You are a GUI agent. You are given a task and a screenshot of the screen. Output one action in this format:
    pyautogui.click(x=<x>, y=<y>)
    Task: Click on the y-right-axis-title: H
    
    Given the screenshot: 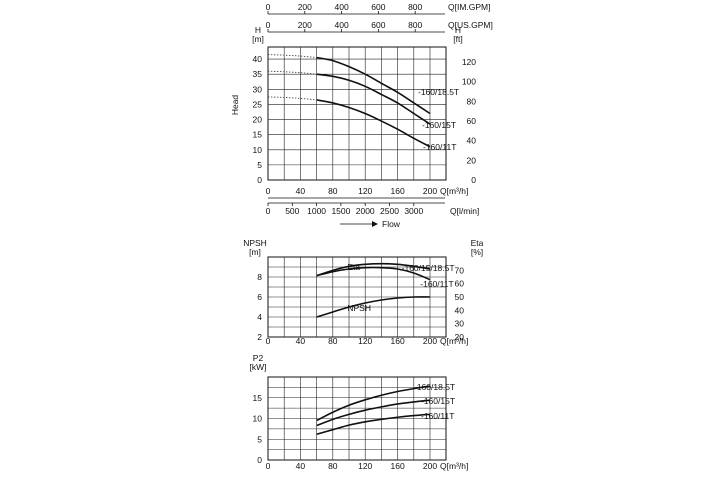 What is the action you would take?
    pyautogui.click(x=458, y=30)
    